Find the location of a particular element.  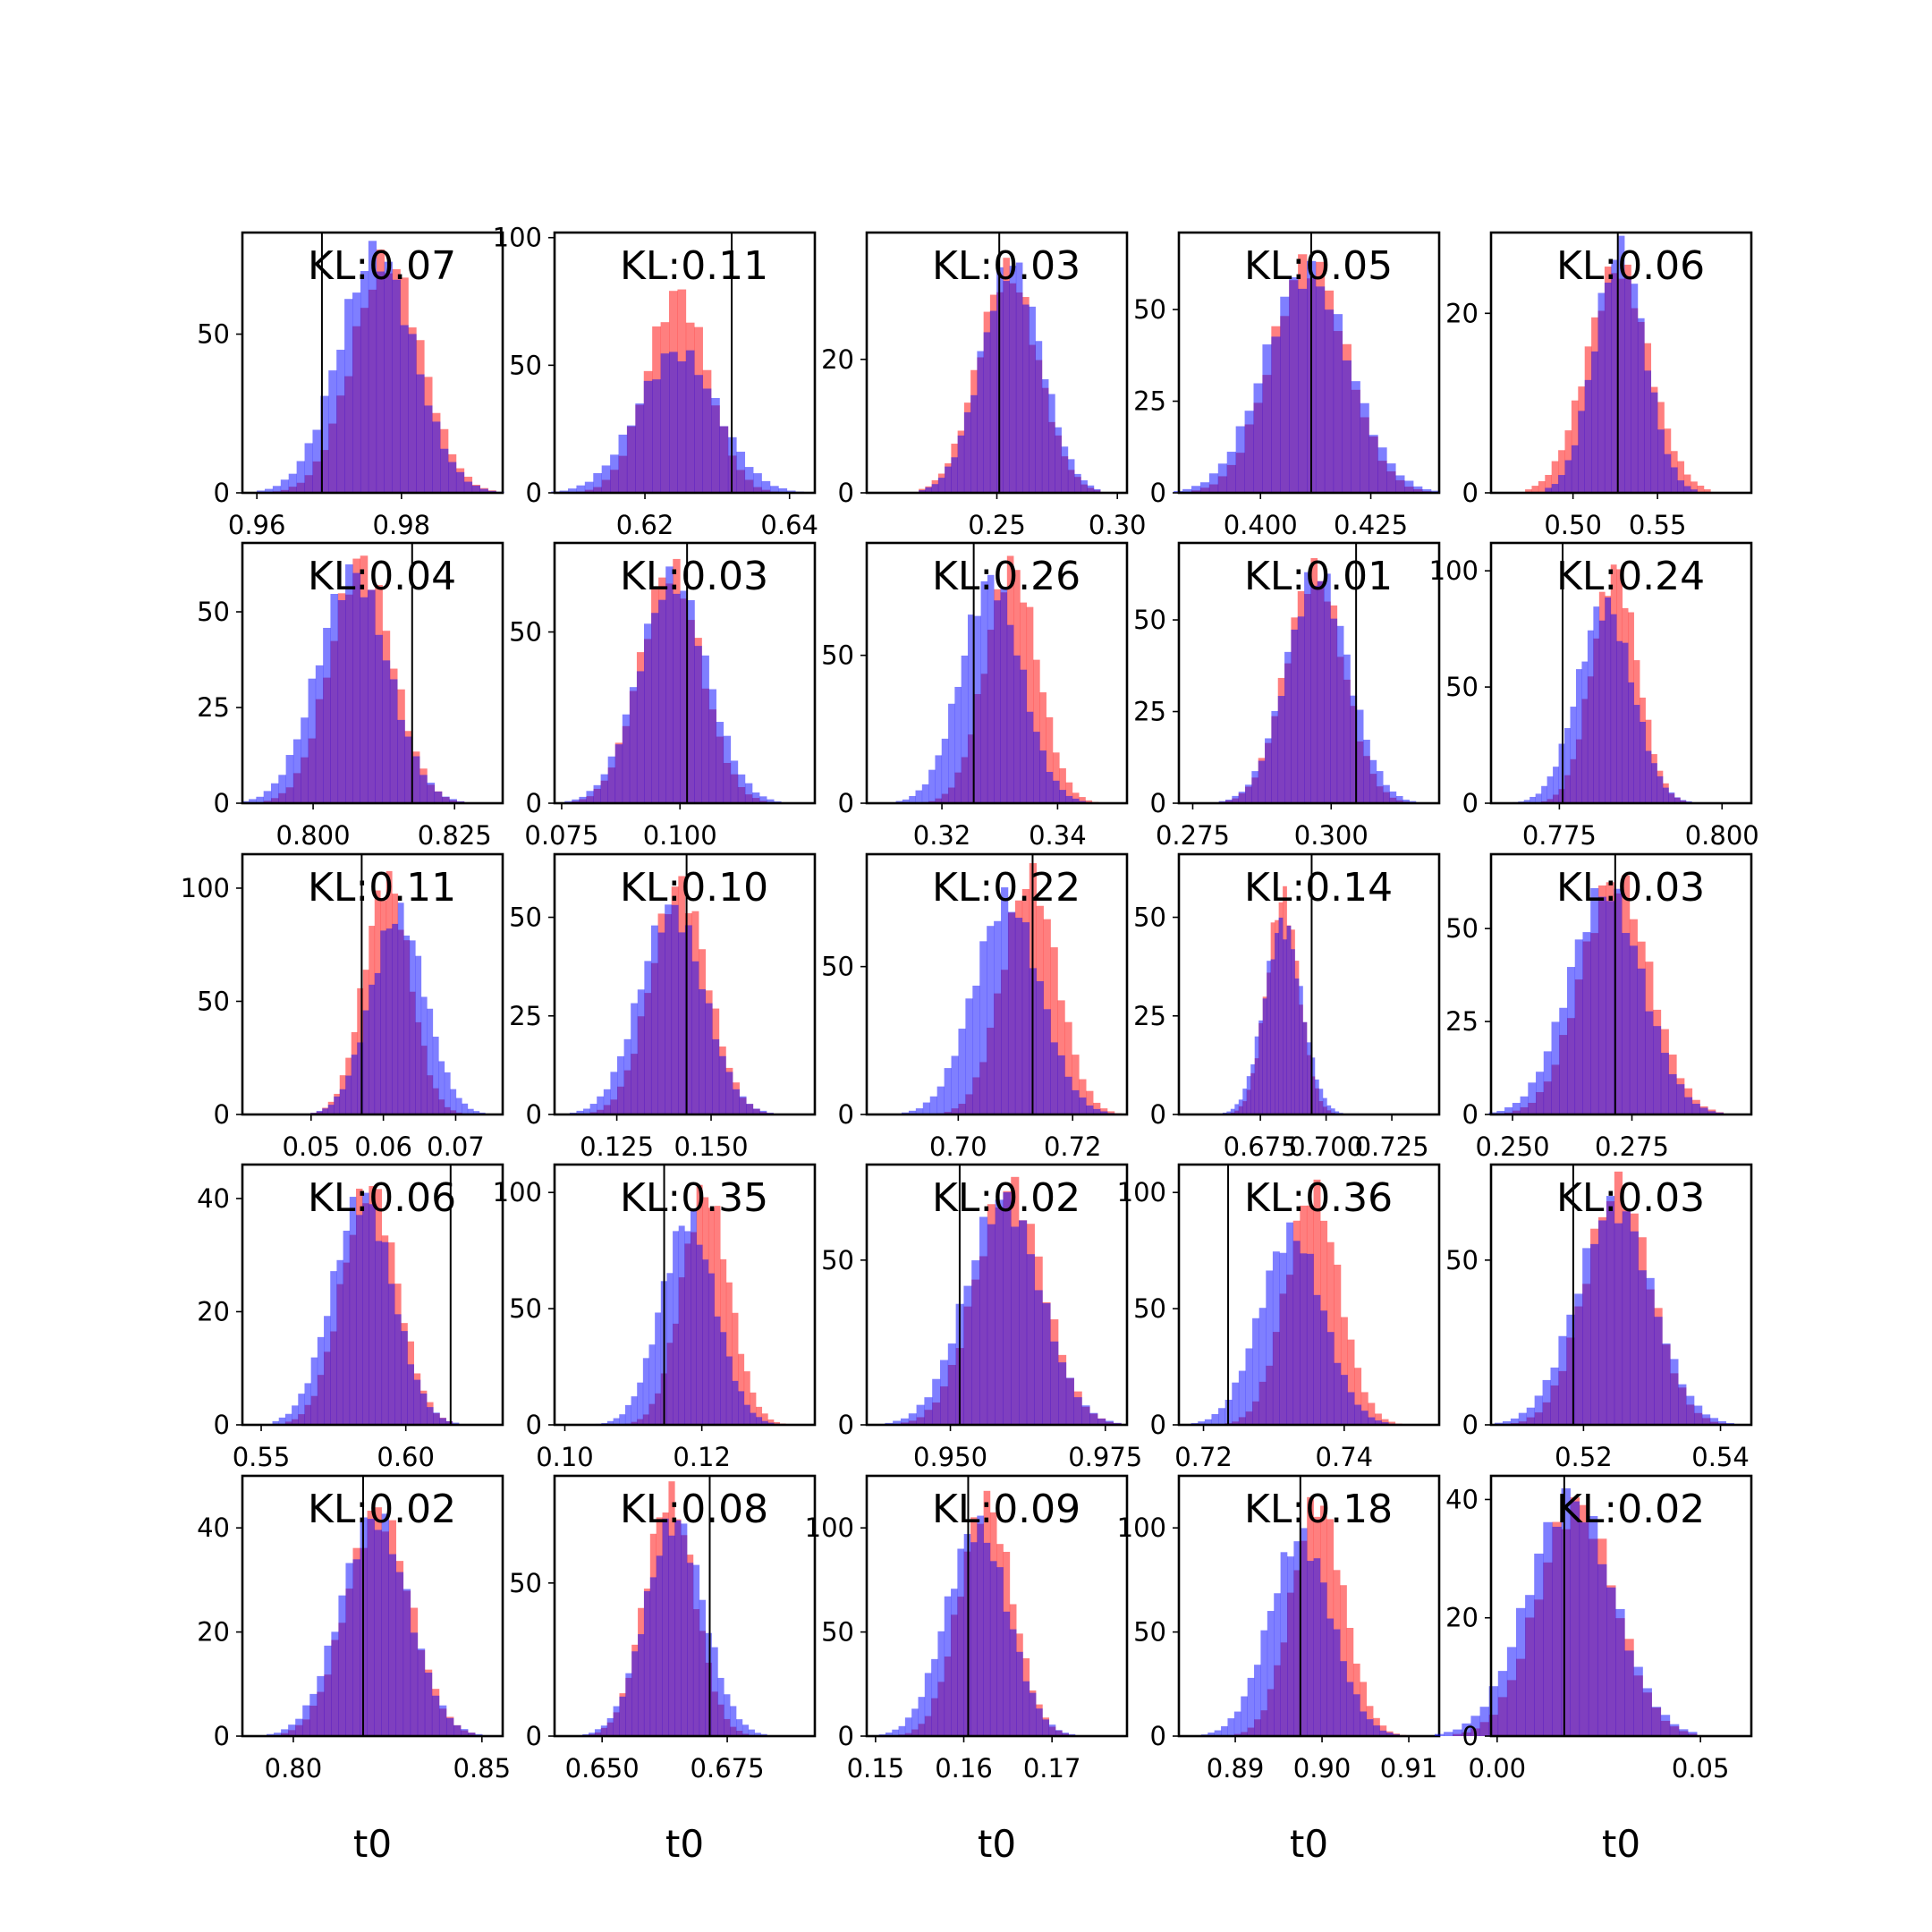

subplot-25: 0.00 0.05 0 20 40 KL:0.02 t0 is located at coordinates (1594, 1670).